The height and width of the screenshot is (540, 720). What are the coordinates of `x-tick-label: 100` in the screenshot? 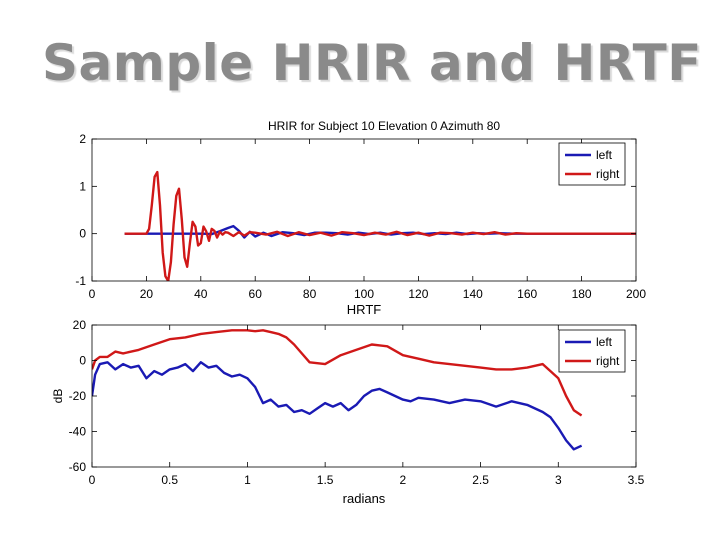 It's located at (364, 294).